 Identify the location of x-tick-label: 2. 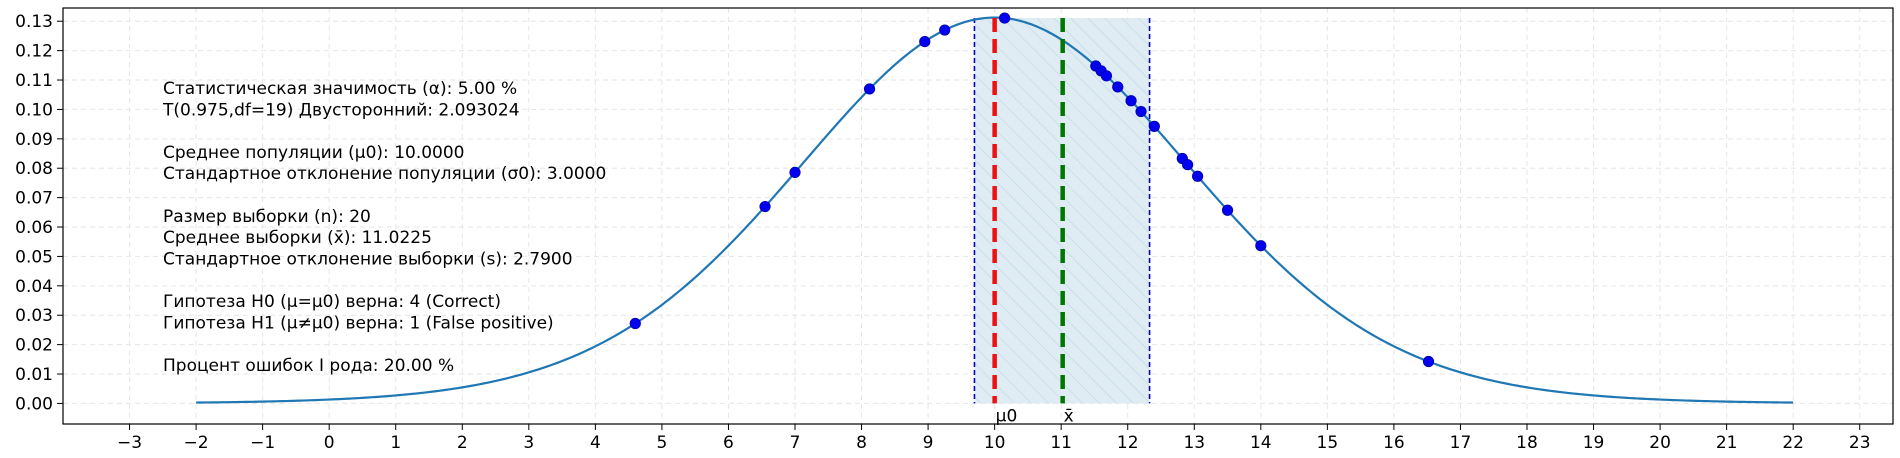
(462, 443).